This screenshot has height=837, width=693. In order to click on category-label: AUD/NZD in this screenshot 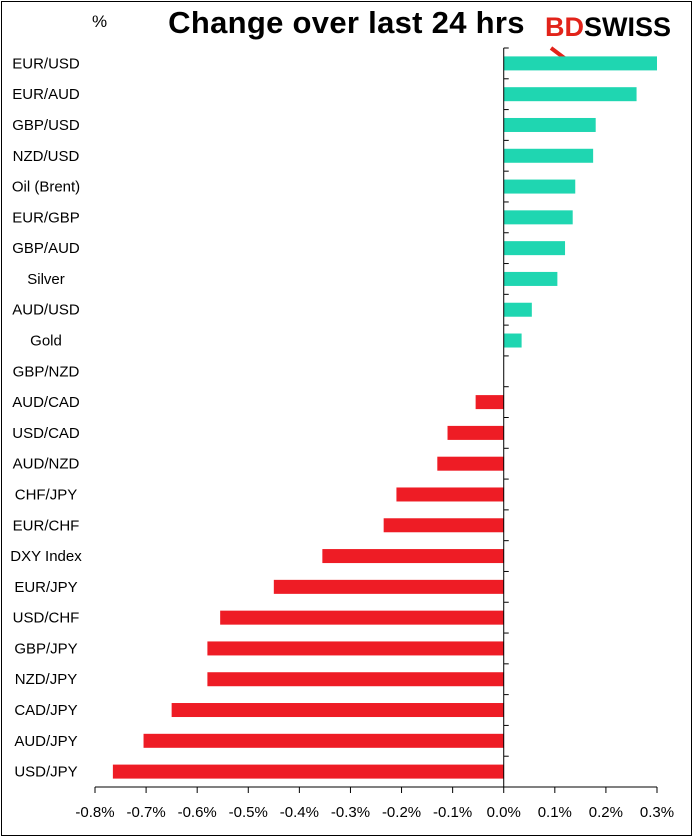, I will do `click(46, 464)`.